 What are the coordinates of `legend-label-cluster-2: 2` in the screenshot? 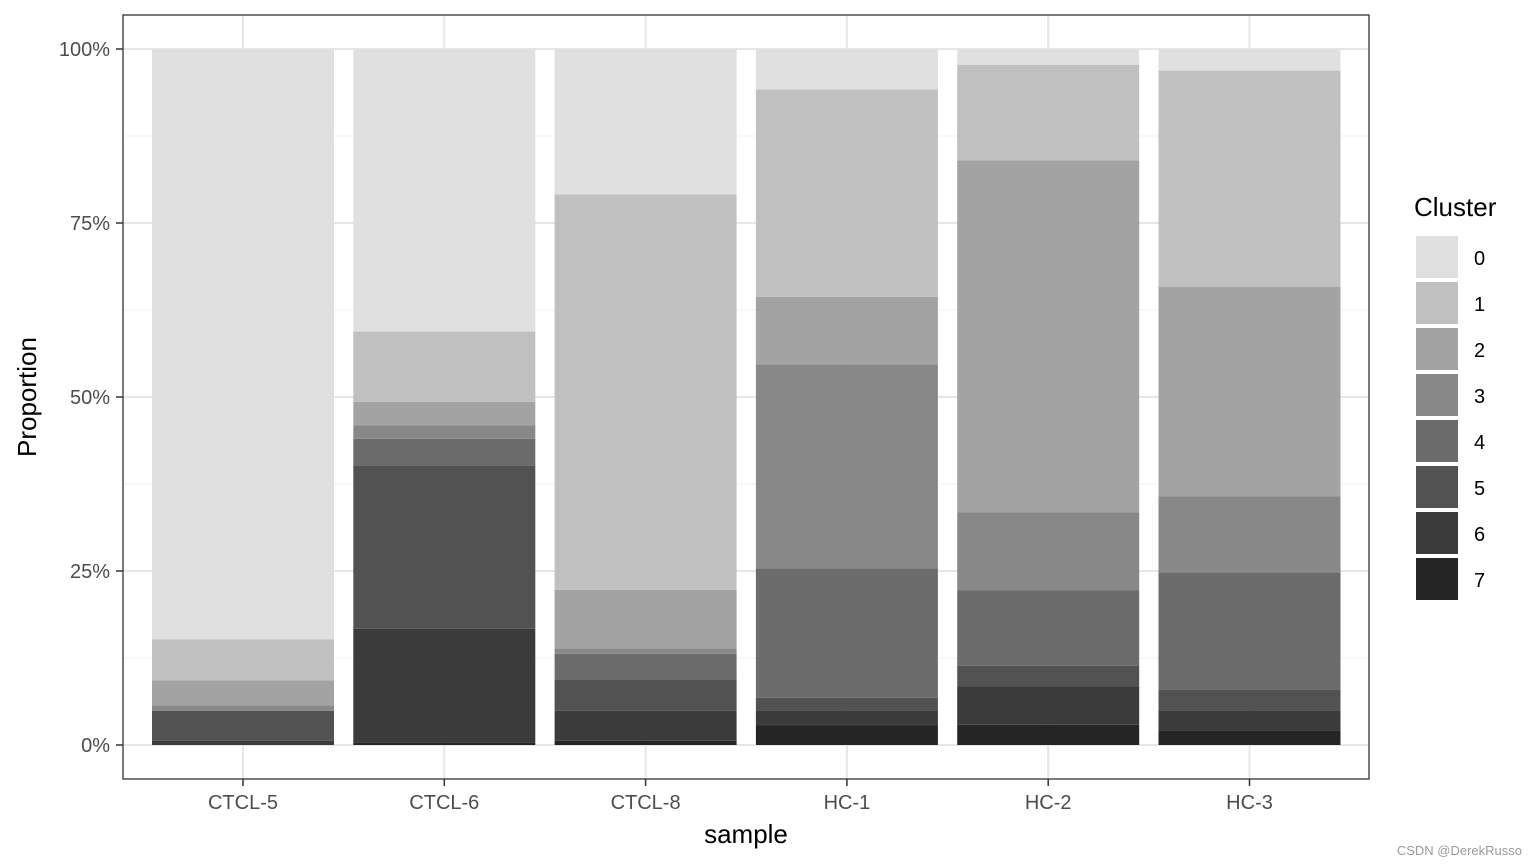 It's located at (1479, 351).